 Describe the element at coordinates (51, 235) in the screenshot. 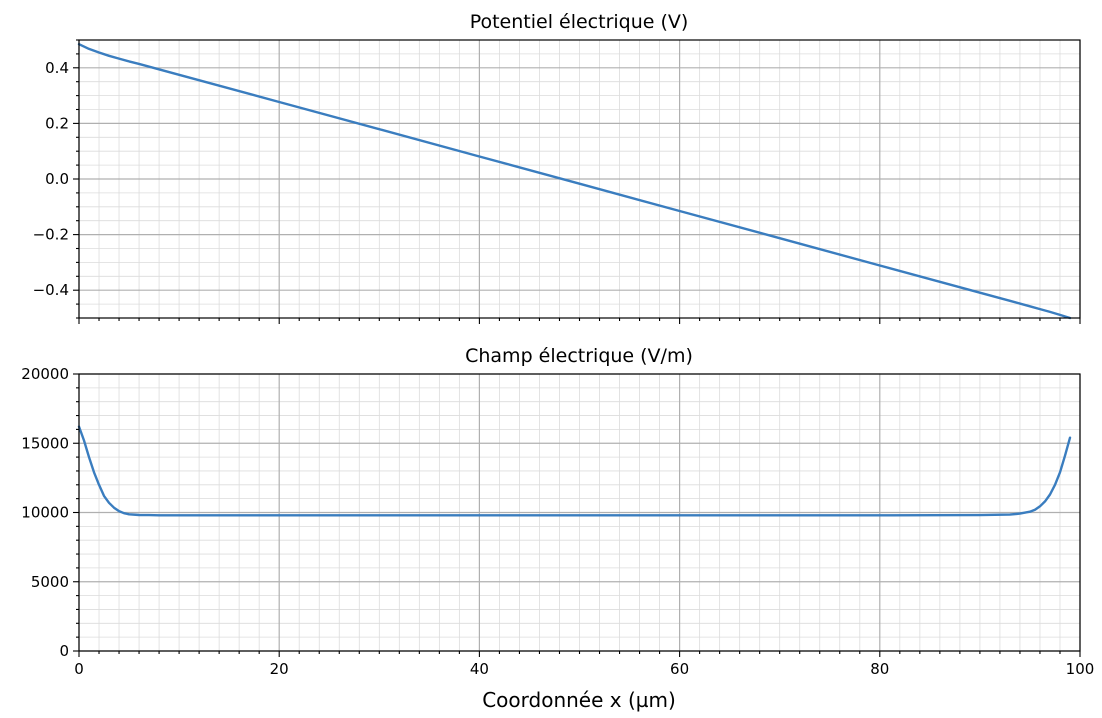

I see `y-tick-label: −0.2` at that location.